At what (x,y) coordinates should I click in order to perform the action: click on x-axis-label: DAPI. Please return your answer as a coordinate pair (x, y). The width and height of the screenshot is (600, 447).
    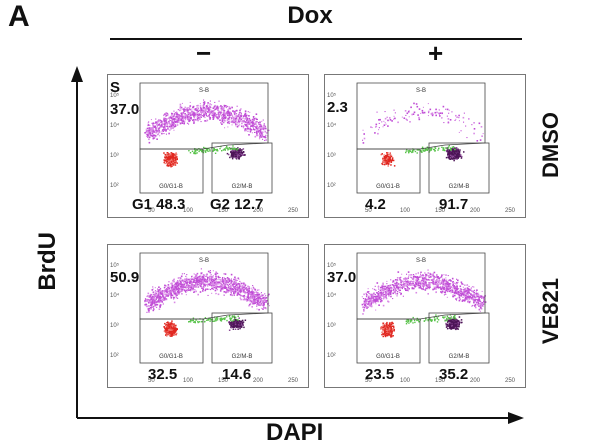
    Looking at the image, I should click on (295, 432).